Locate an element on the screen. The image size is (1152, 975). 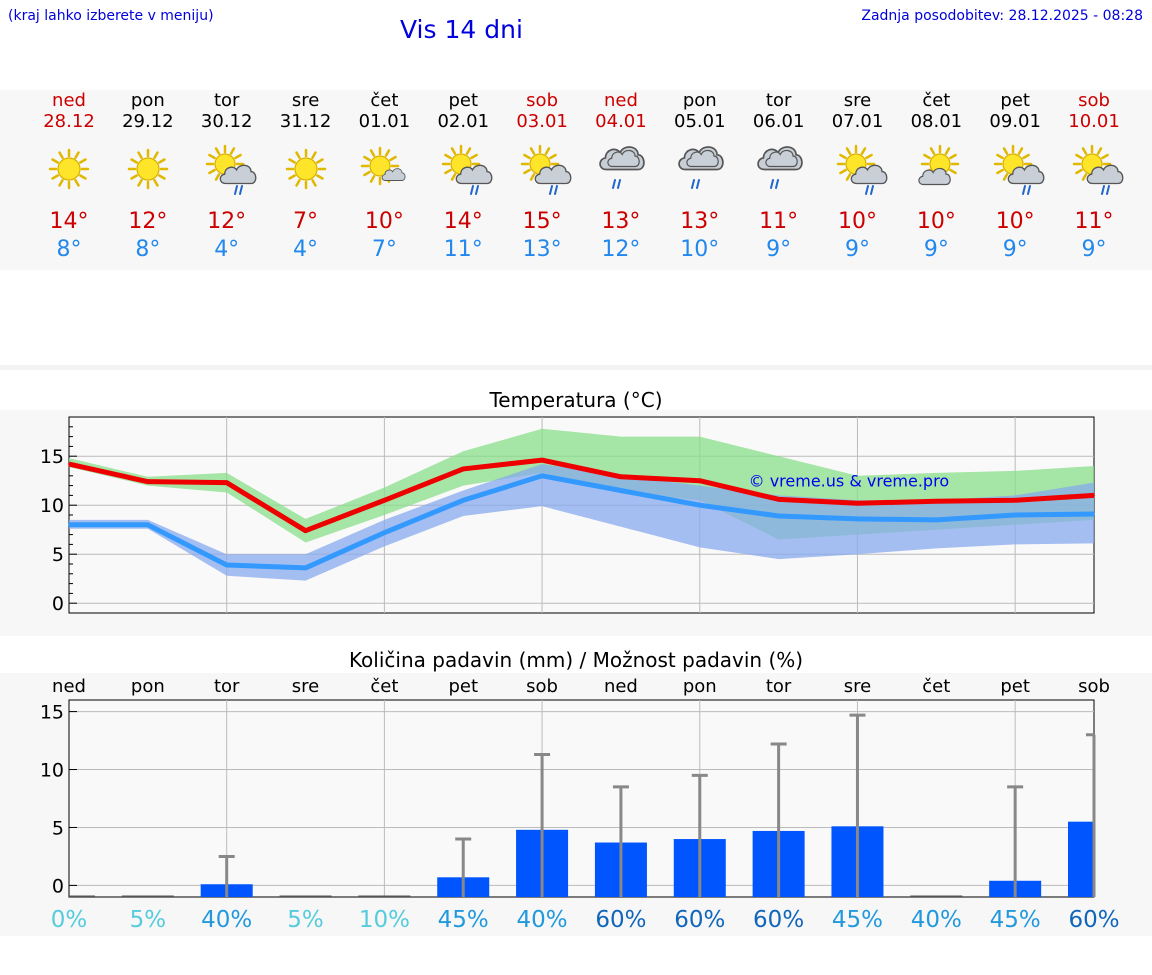
location-menu-hint: (kraj lahko izberete v meniju) is located at coordinates (111, 16).